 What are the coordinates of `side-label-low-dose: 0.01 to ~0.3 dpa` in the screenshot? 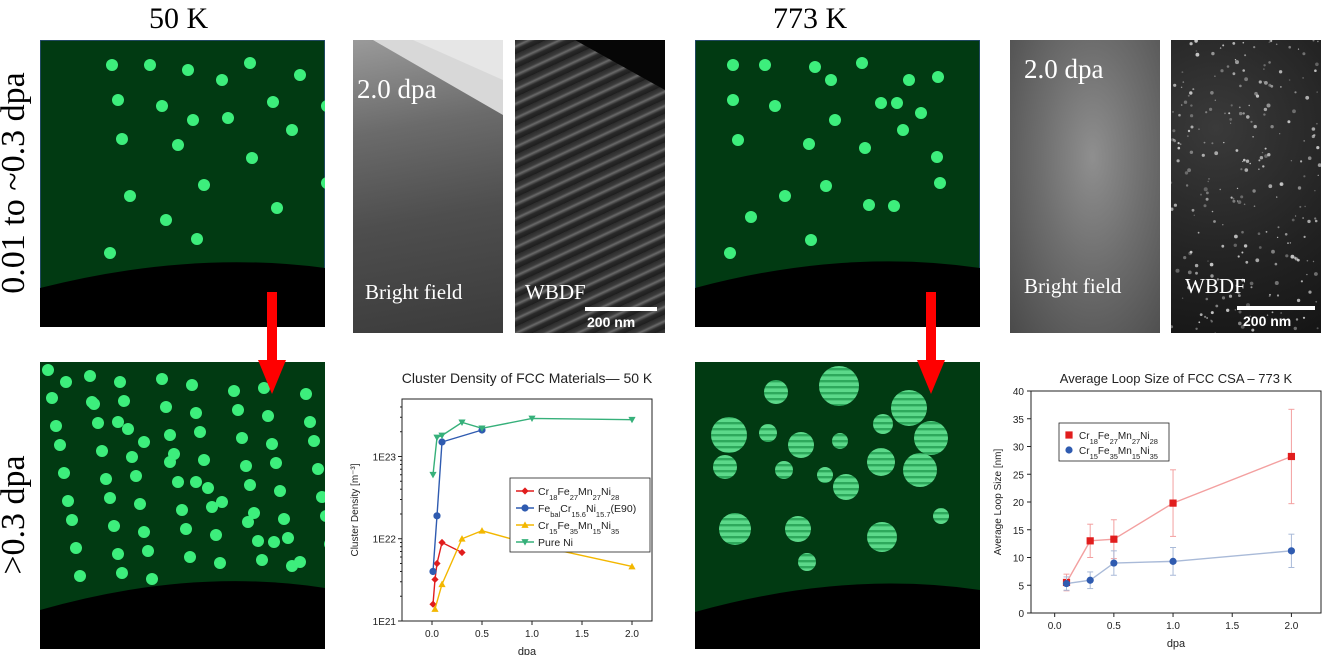 It's located at (16, 183).